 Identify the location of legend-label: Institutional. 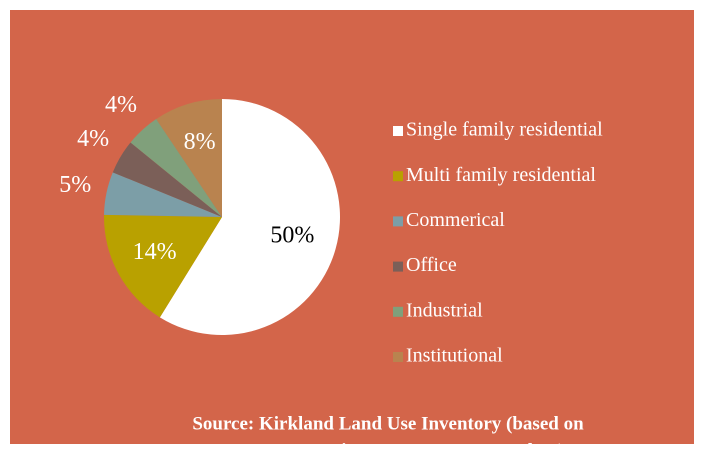
(454, 356).